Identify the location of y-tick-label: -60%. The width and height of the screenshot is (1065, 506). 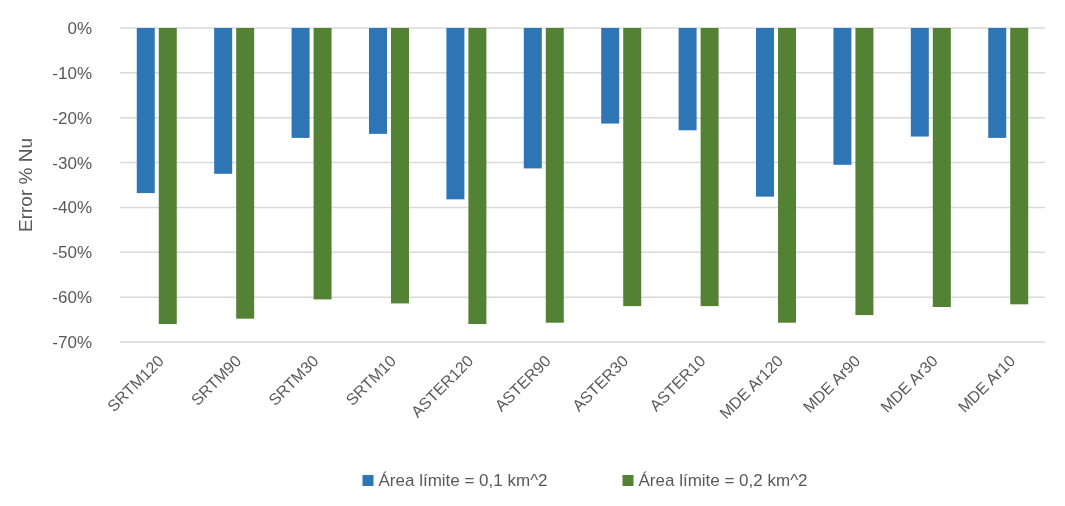
(72, 298).